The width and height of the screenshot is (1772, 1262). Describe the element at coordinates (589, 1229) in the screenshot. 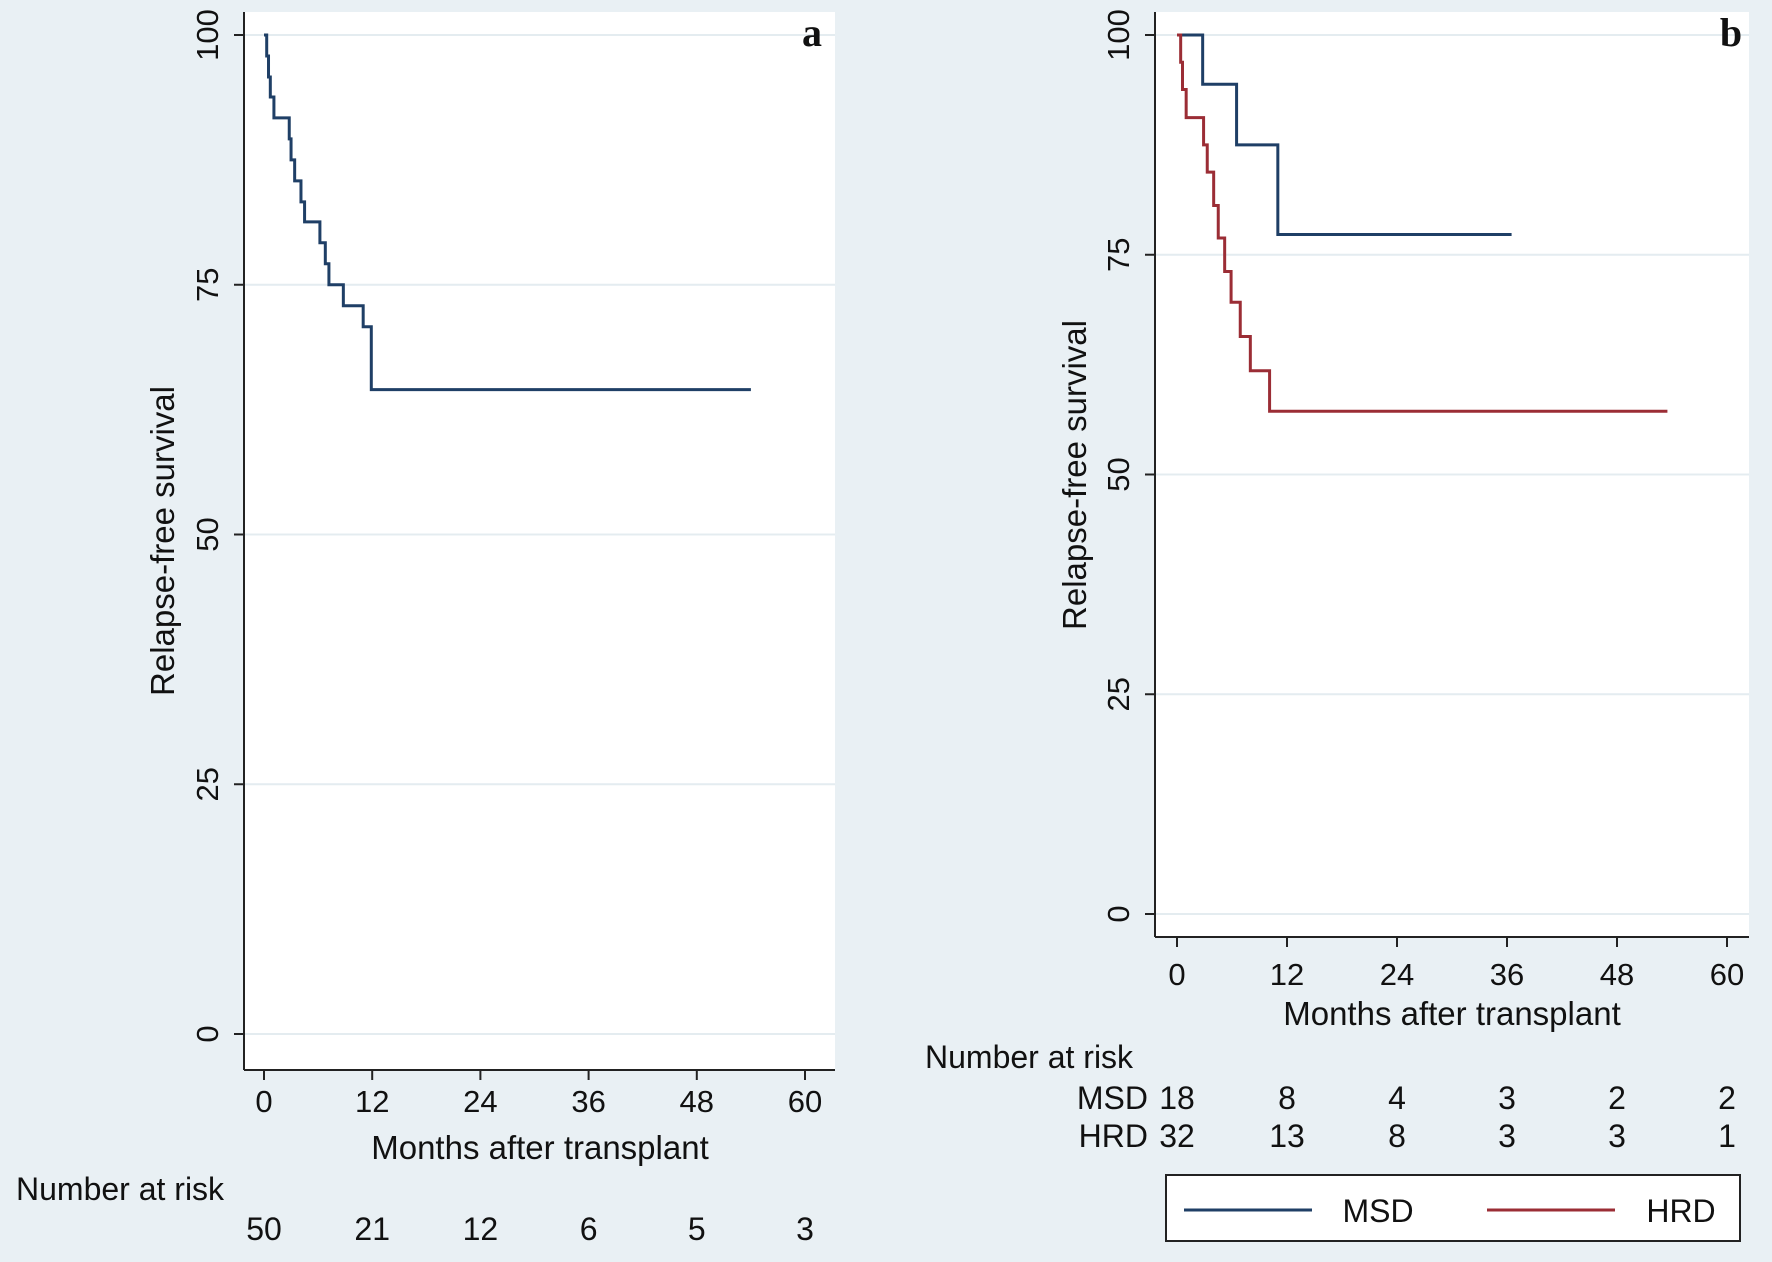

I see `risk-count: 6` at that location.